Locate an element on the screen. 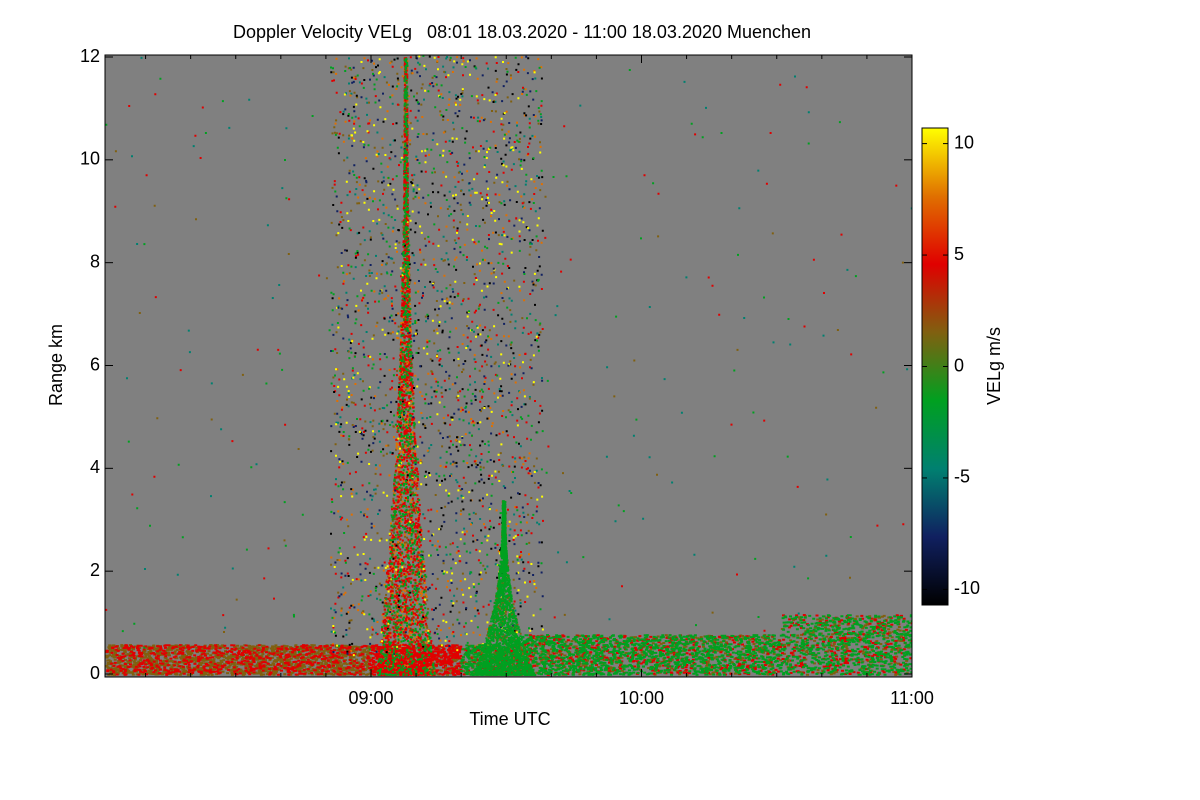 The height and width of the screenshot is (800, 1200). y-tick-label: 4 is located at coordinates (95, 467).